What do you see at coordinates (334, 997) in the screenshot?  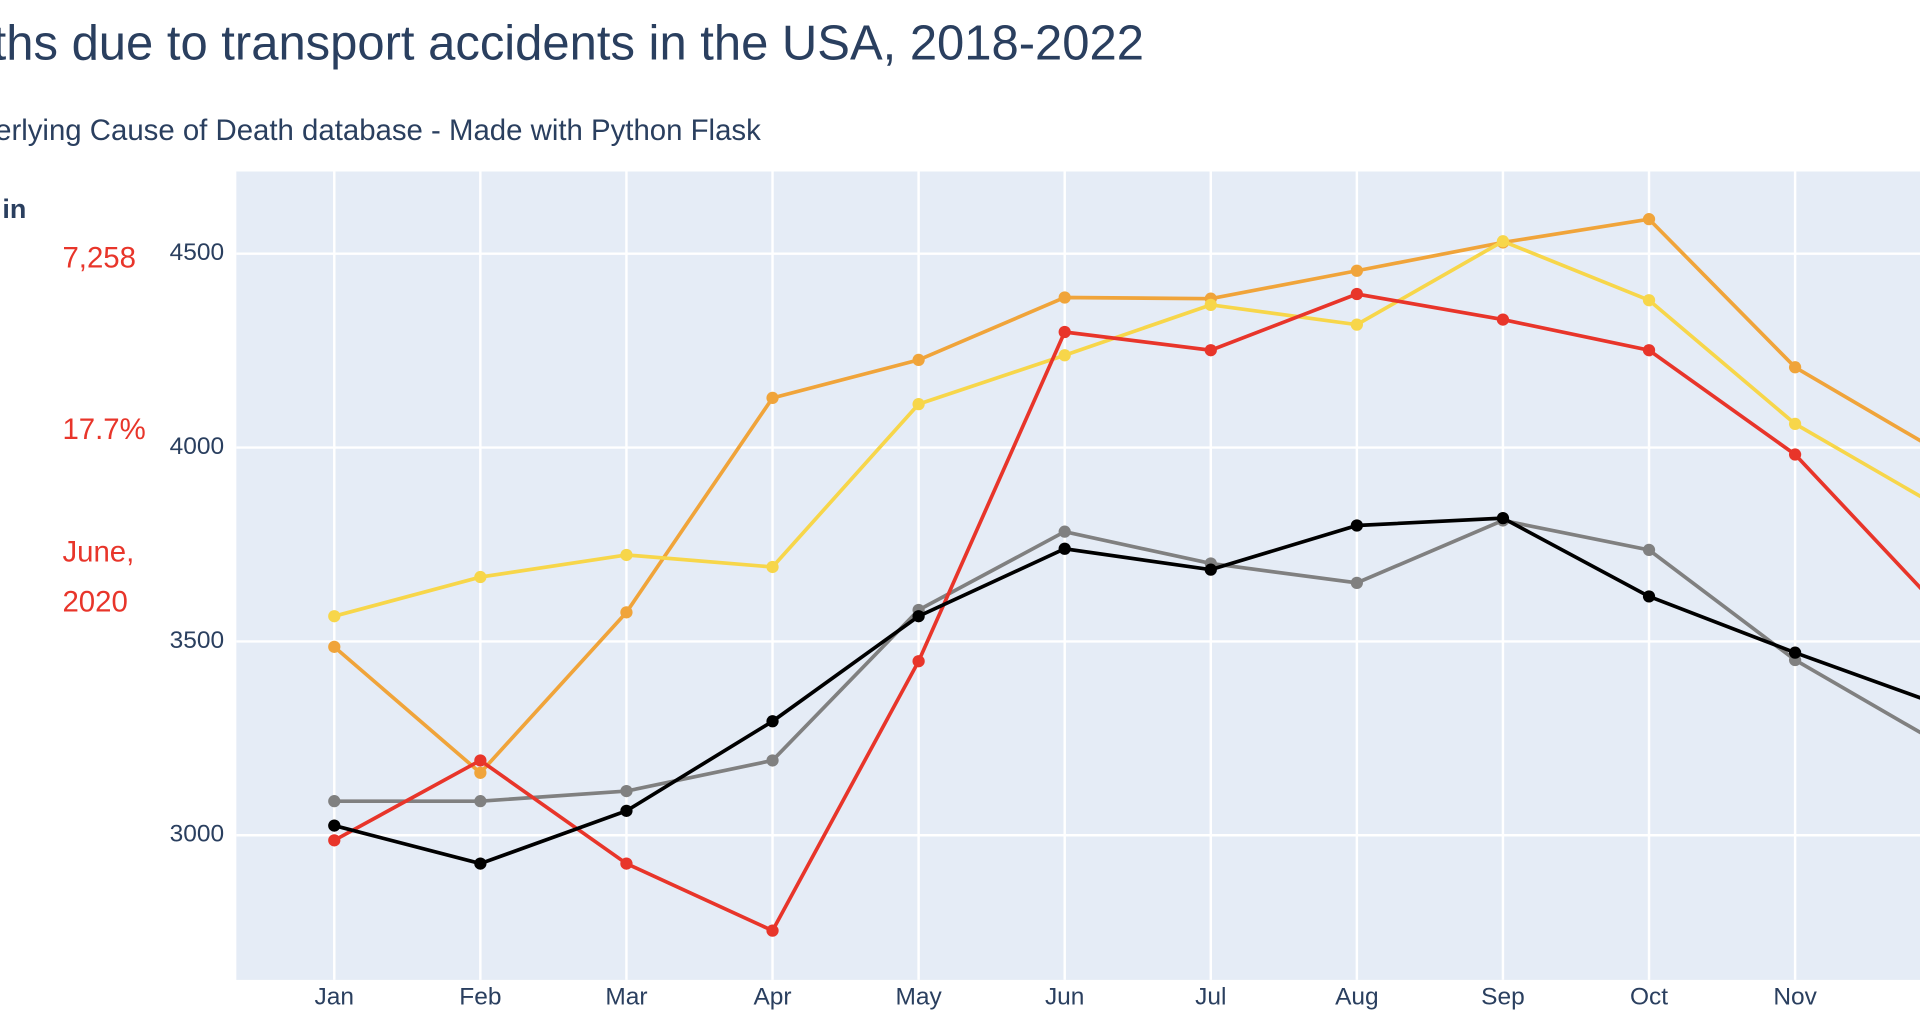 I see `x-tick-label: Jan` at bounding box center [334, 997].